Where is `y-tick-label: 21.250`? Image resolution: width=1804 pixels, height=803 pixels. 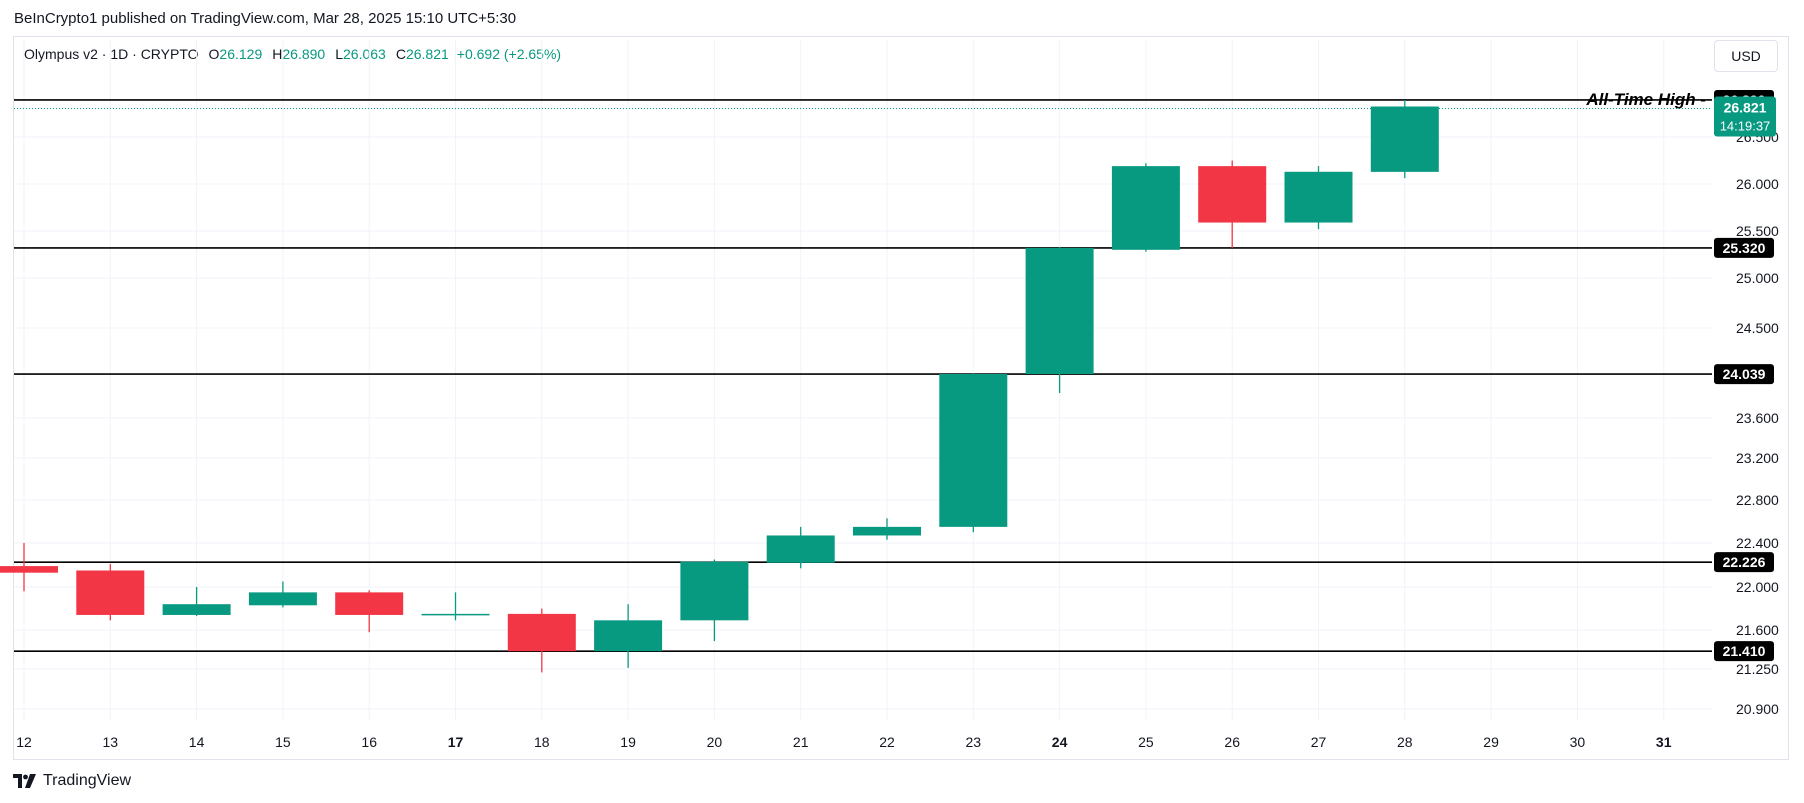
y-tick-label: 21.250 is located at coordinates (1757, 669).